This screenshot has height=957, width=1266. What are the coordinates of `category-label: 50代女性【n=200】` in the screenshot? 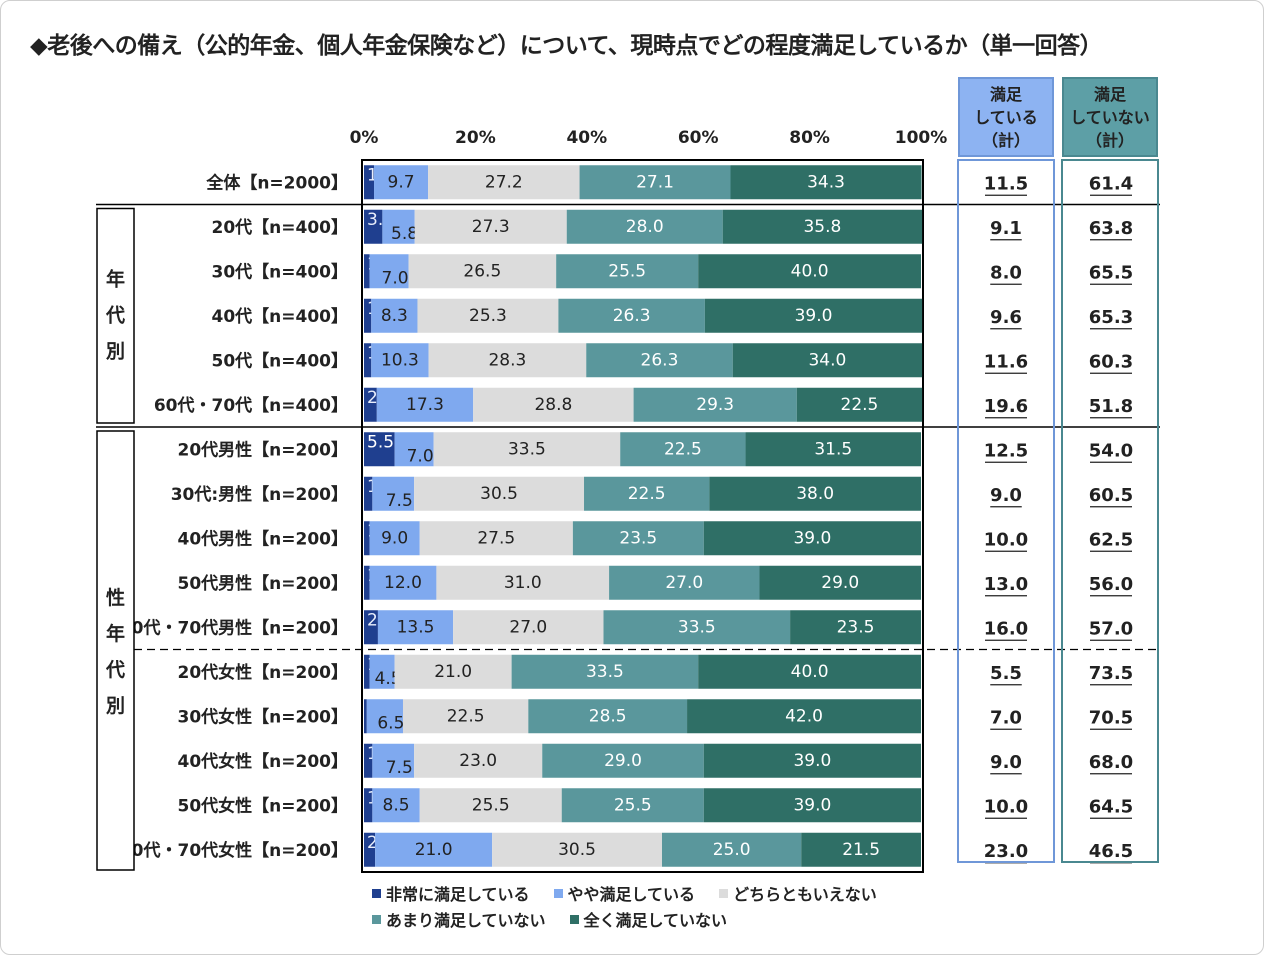 It's located at (263, 805).